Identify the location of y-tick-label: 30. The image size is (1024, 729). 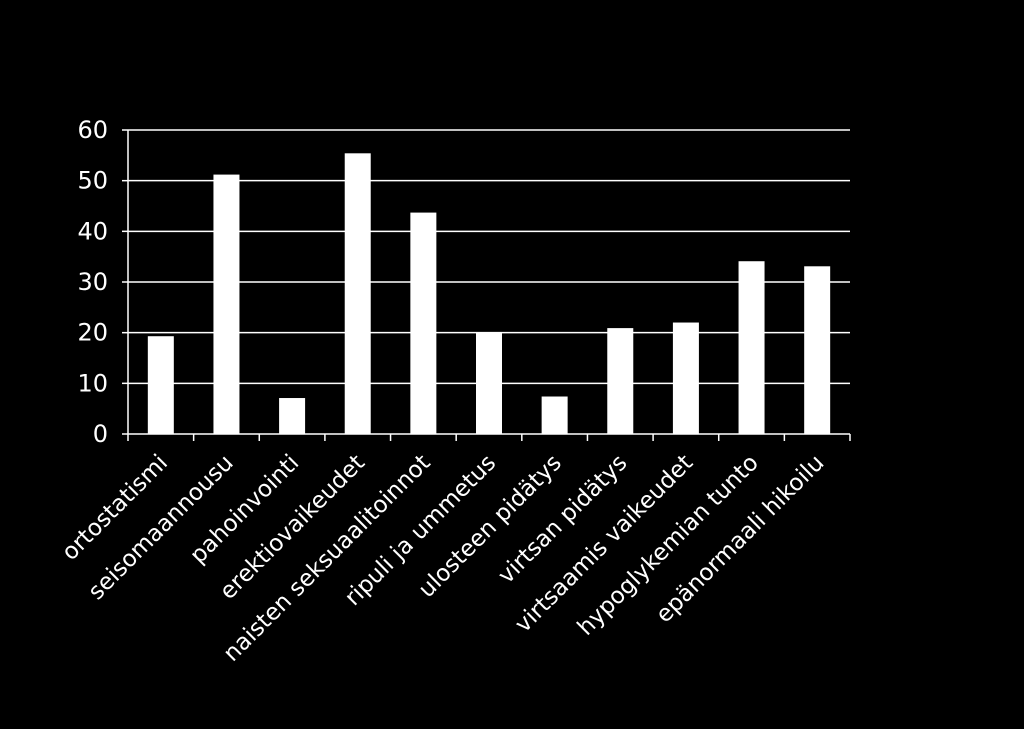
(92, 282).